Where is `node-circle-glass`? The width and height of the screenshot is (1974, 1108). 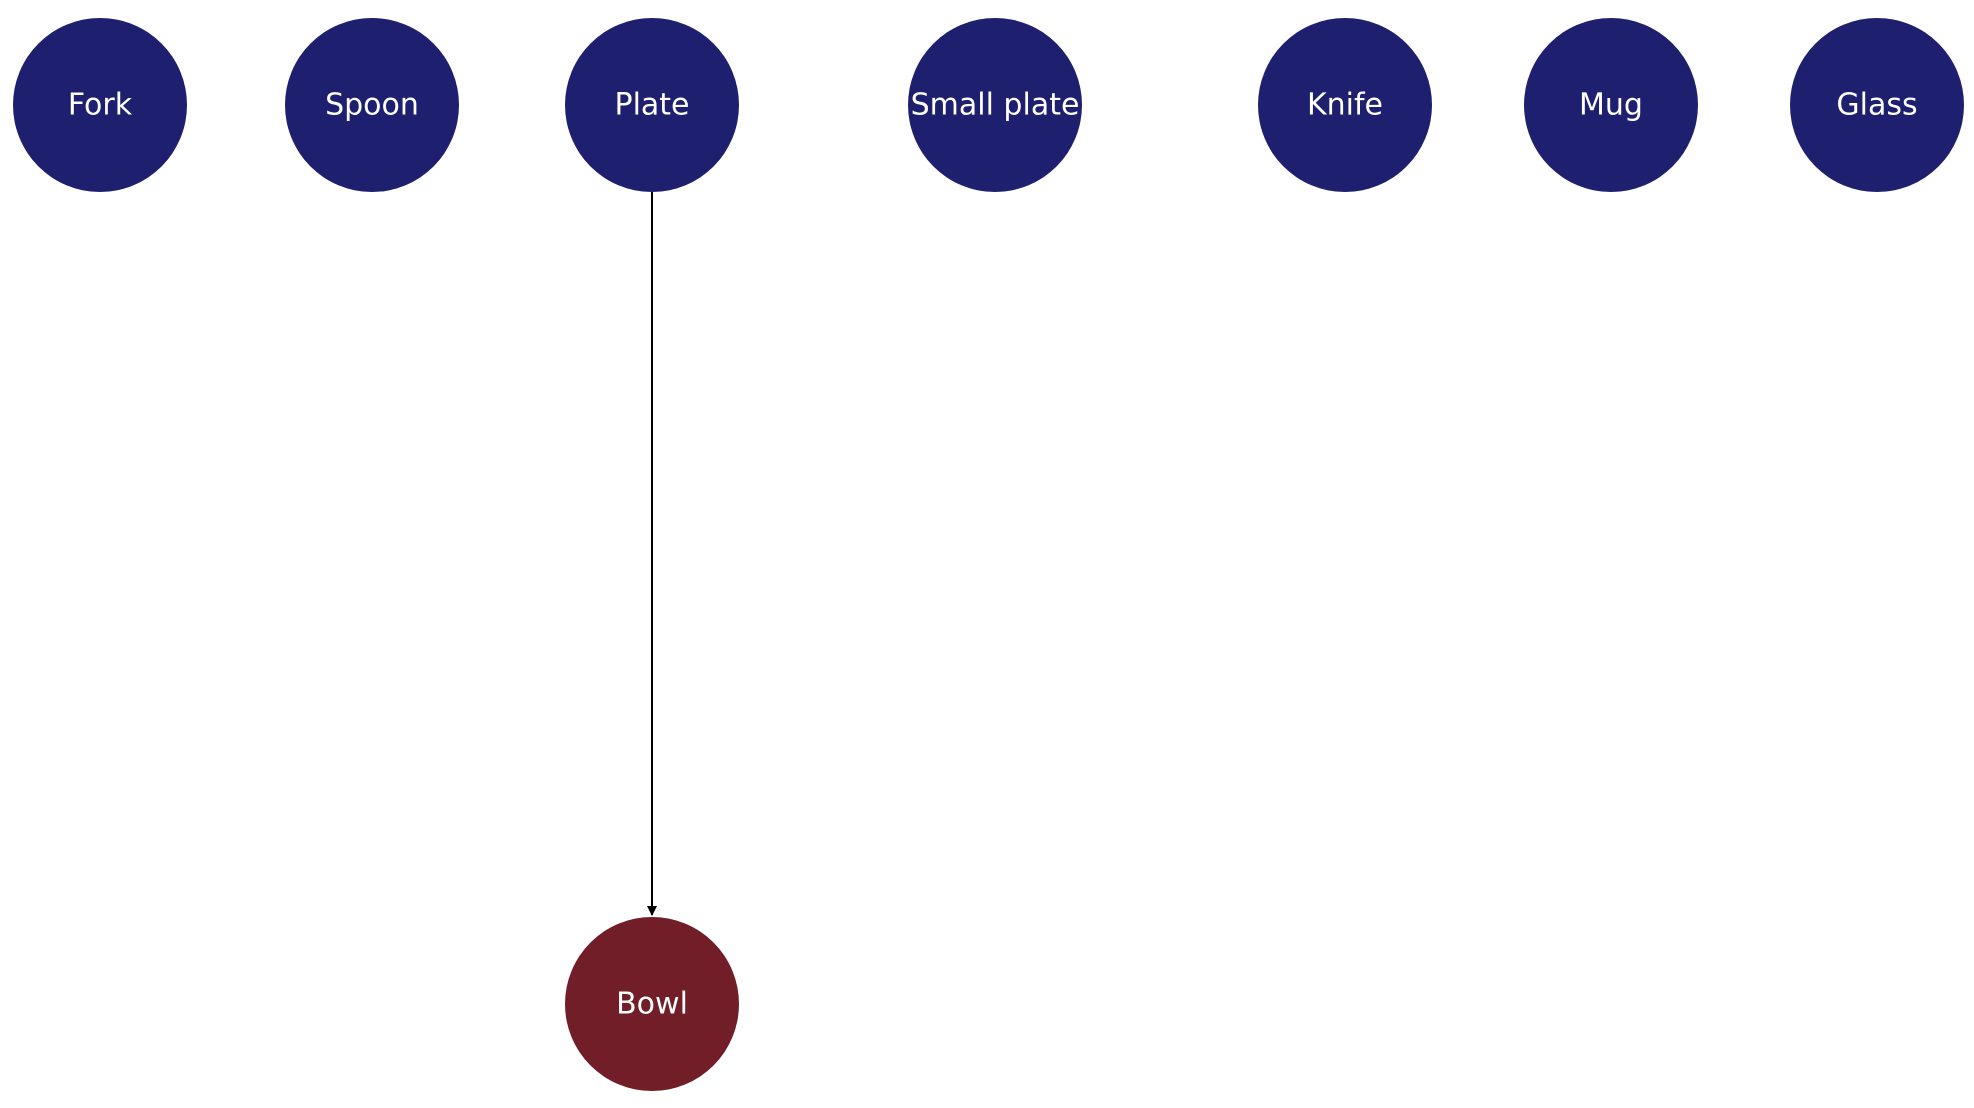 node-circle-glass is located at coordinates (1877, 105).